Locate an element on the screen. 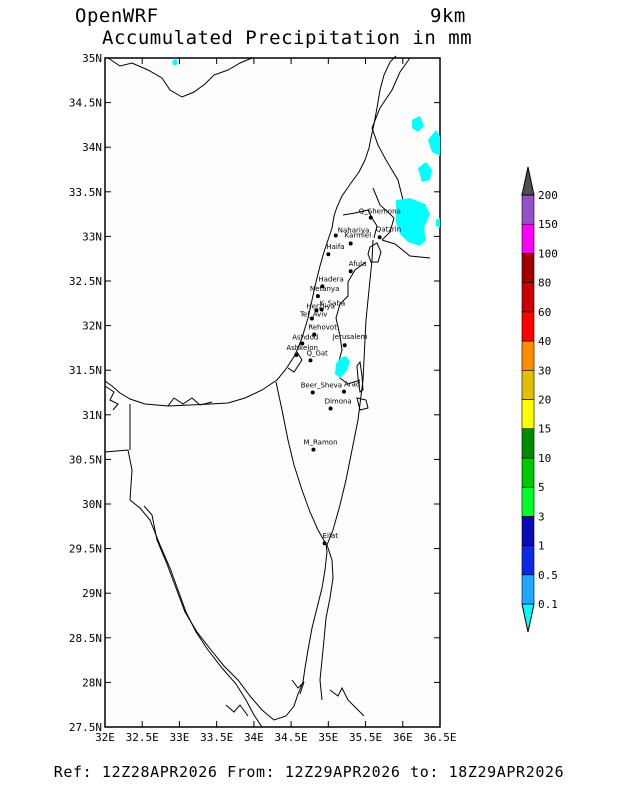  lon-tick-label: 33E is located at coordinates (180, 737).